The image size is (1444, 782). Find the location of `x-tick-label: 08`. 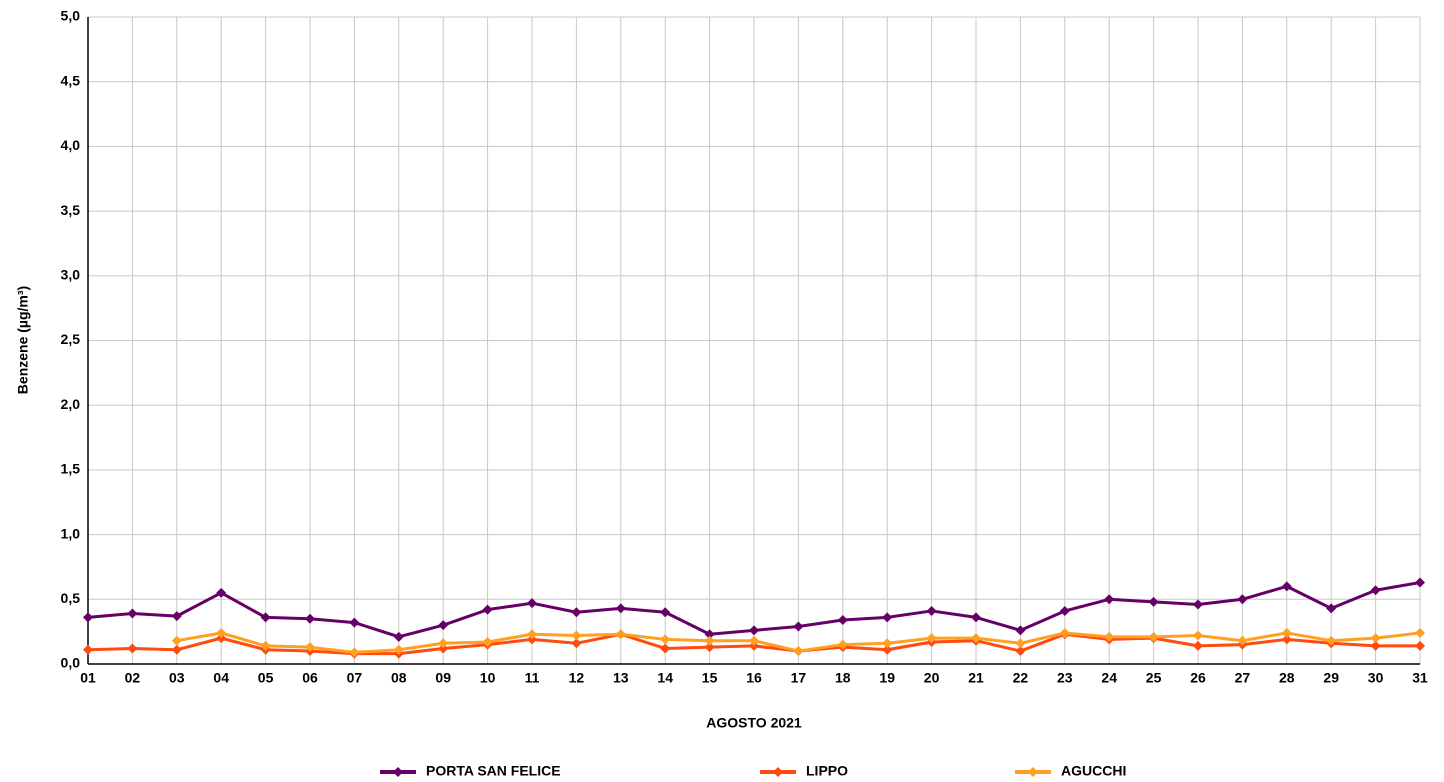

x-tick-label: 08 is located at coordinates (399, 678).